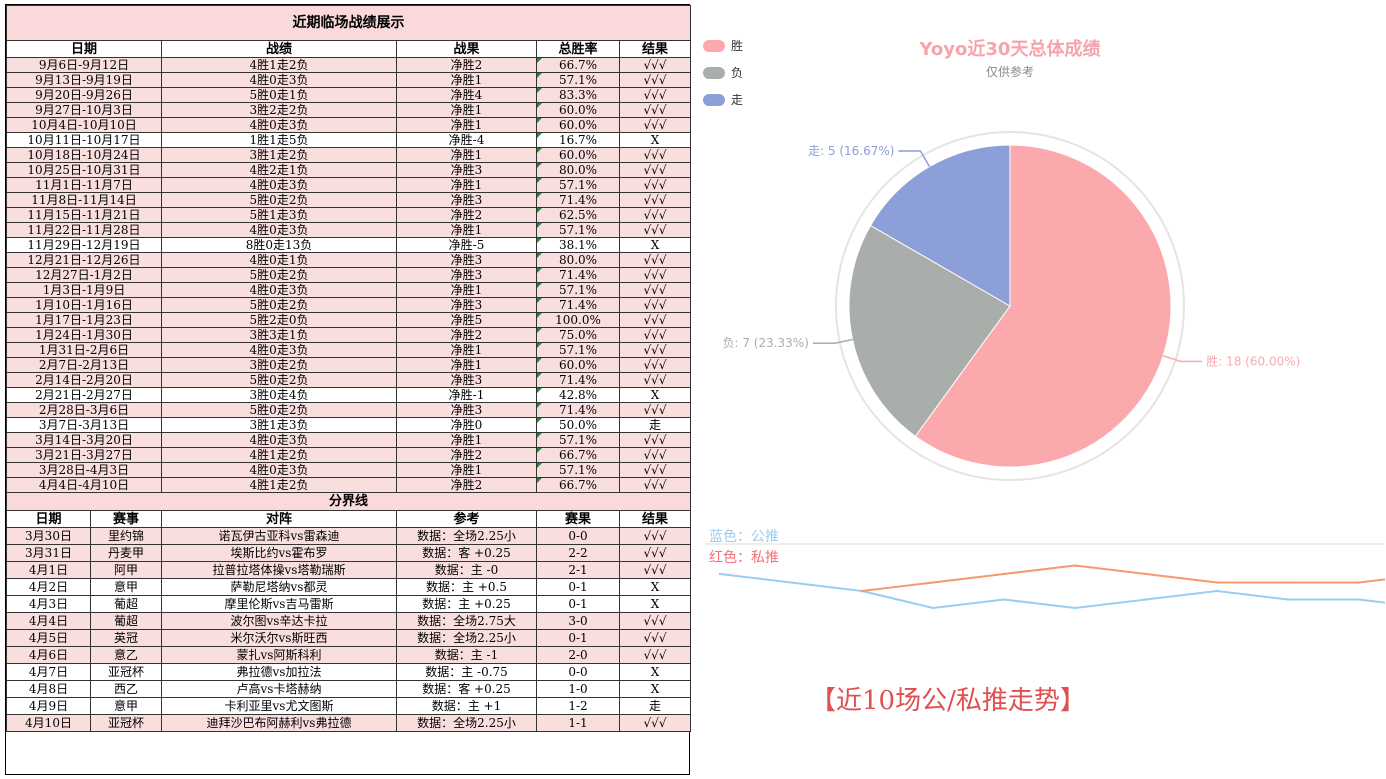  I want to click on legend-item-win: 胜, so click(723, 45).